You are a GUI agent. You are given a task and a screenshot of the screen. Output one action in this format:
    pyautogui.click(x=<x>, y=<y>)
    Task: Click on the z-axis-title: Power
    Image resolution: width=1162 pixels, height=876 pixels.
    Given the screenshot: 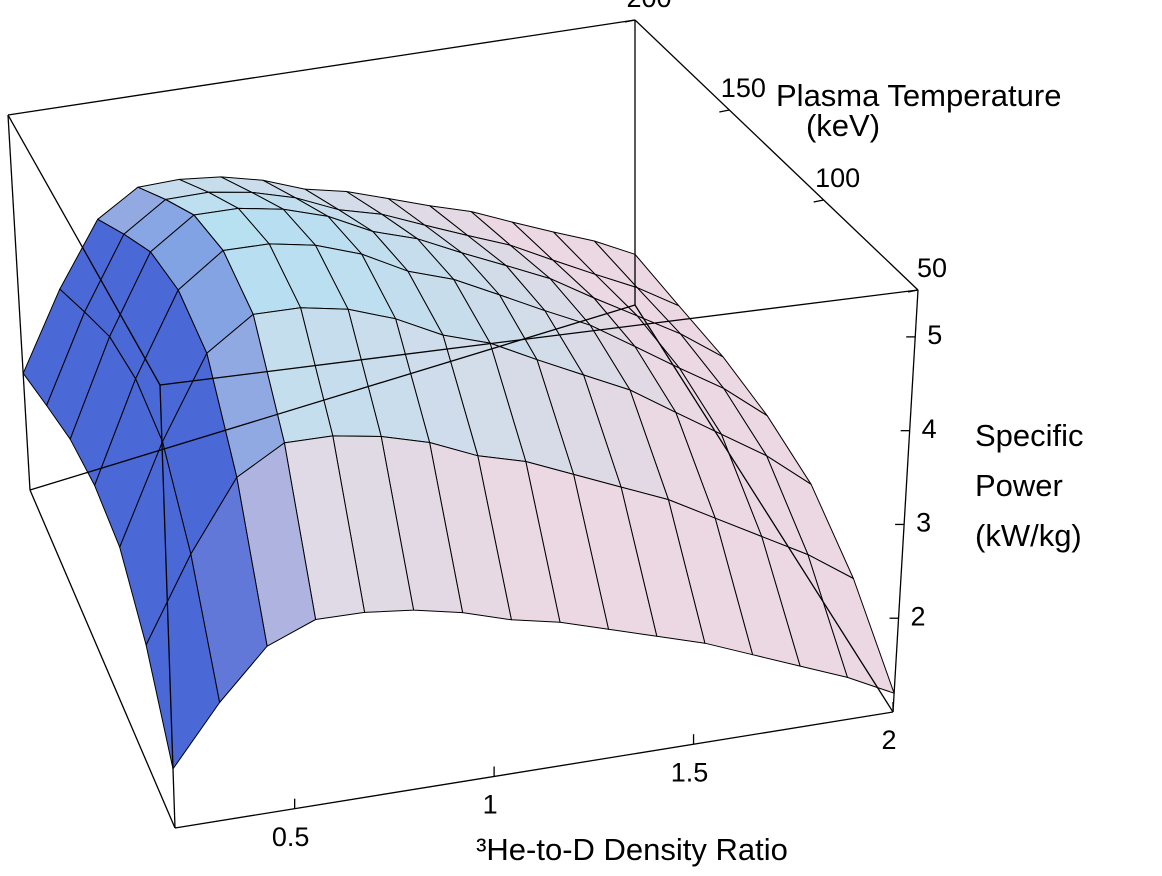 What is the action you would take?
    pyautogui.click(x=1019, y=485)
    